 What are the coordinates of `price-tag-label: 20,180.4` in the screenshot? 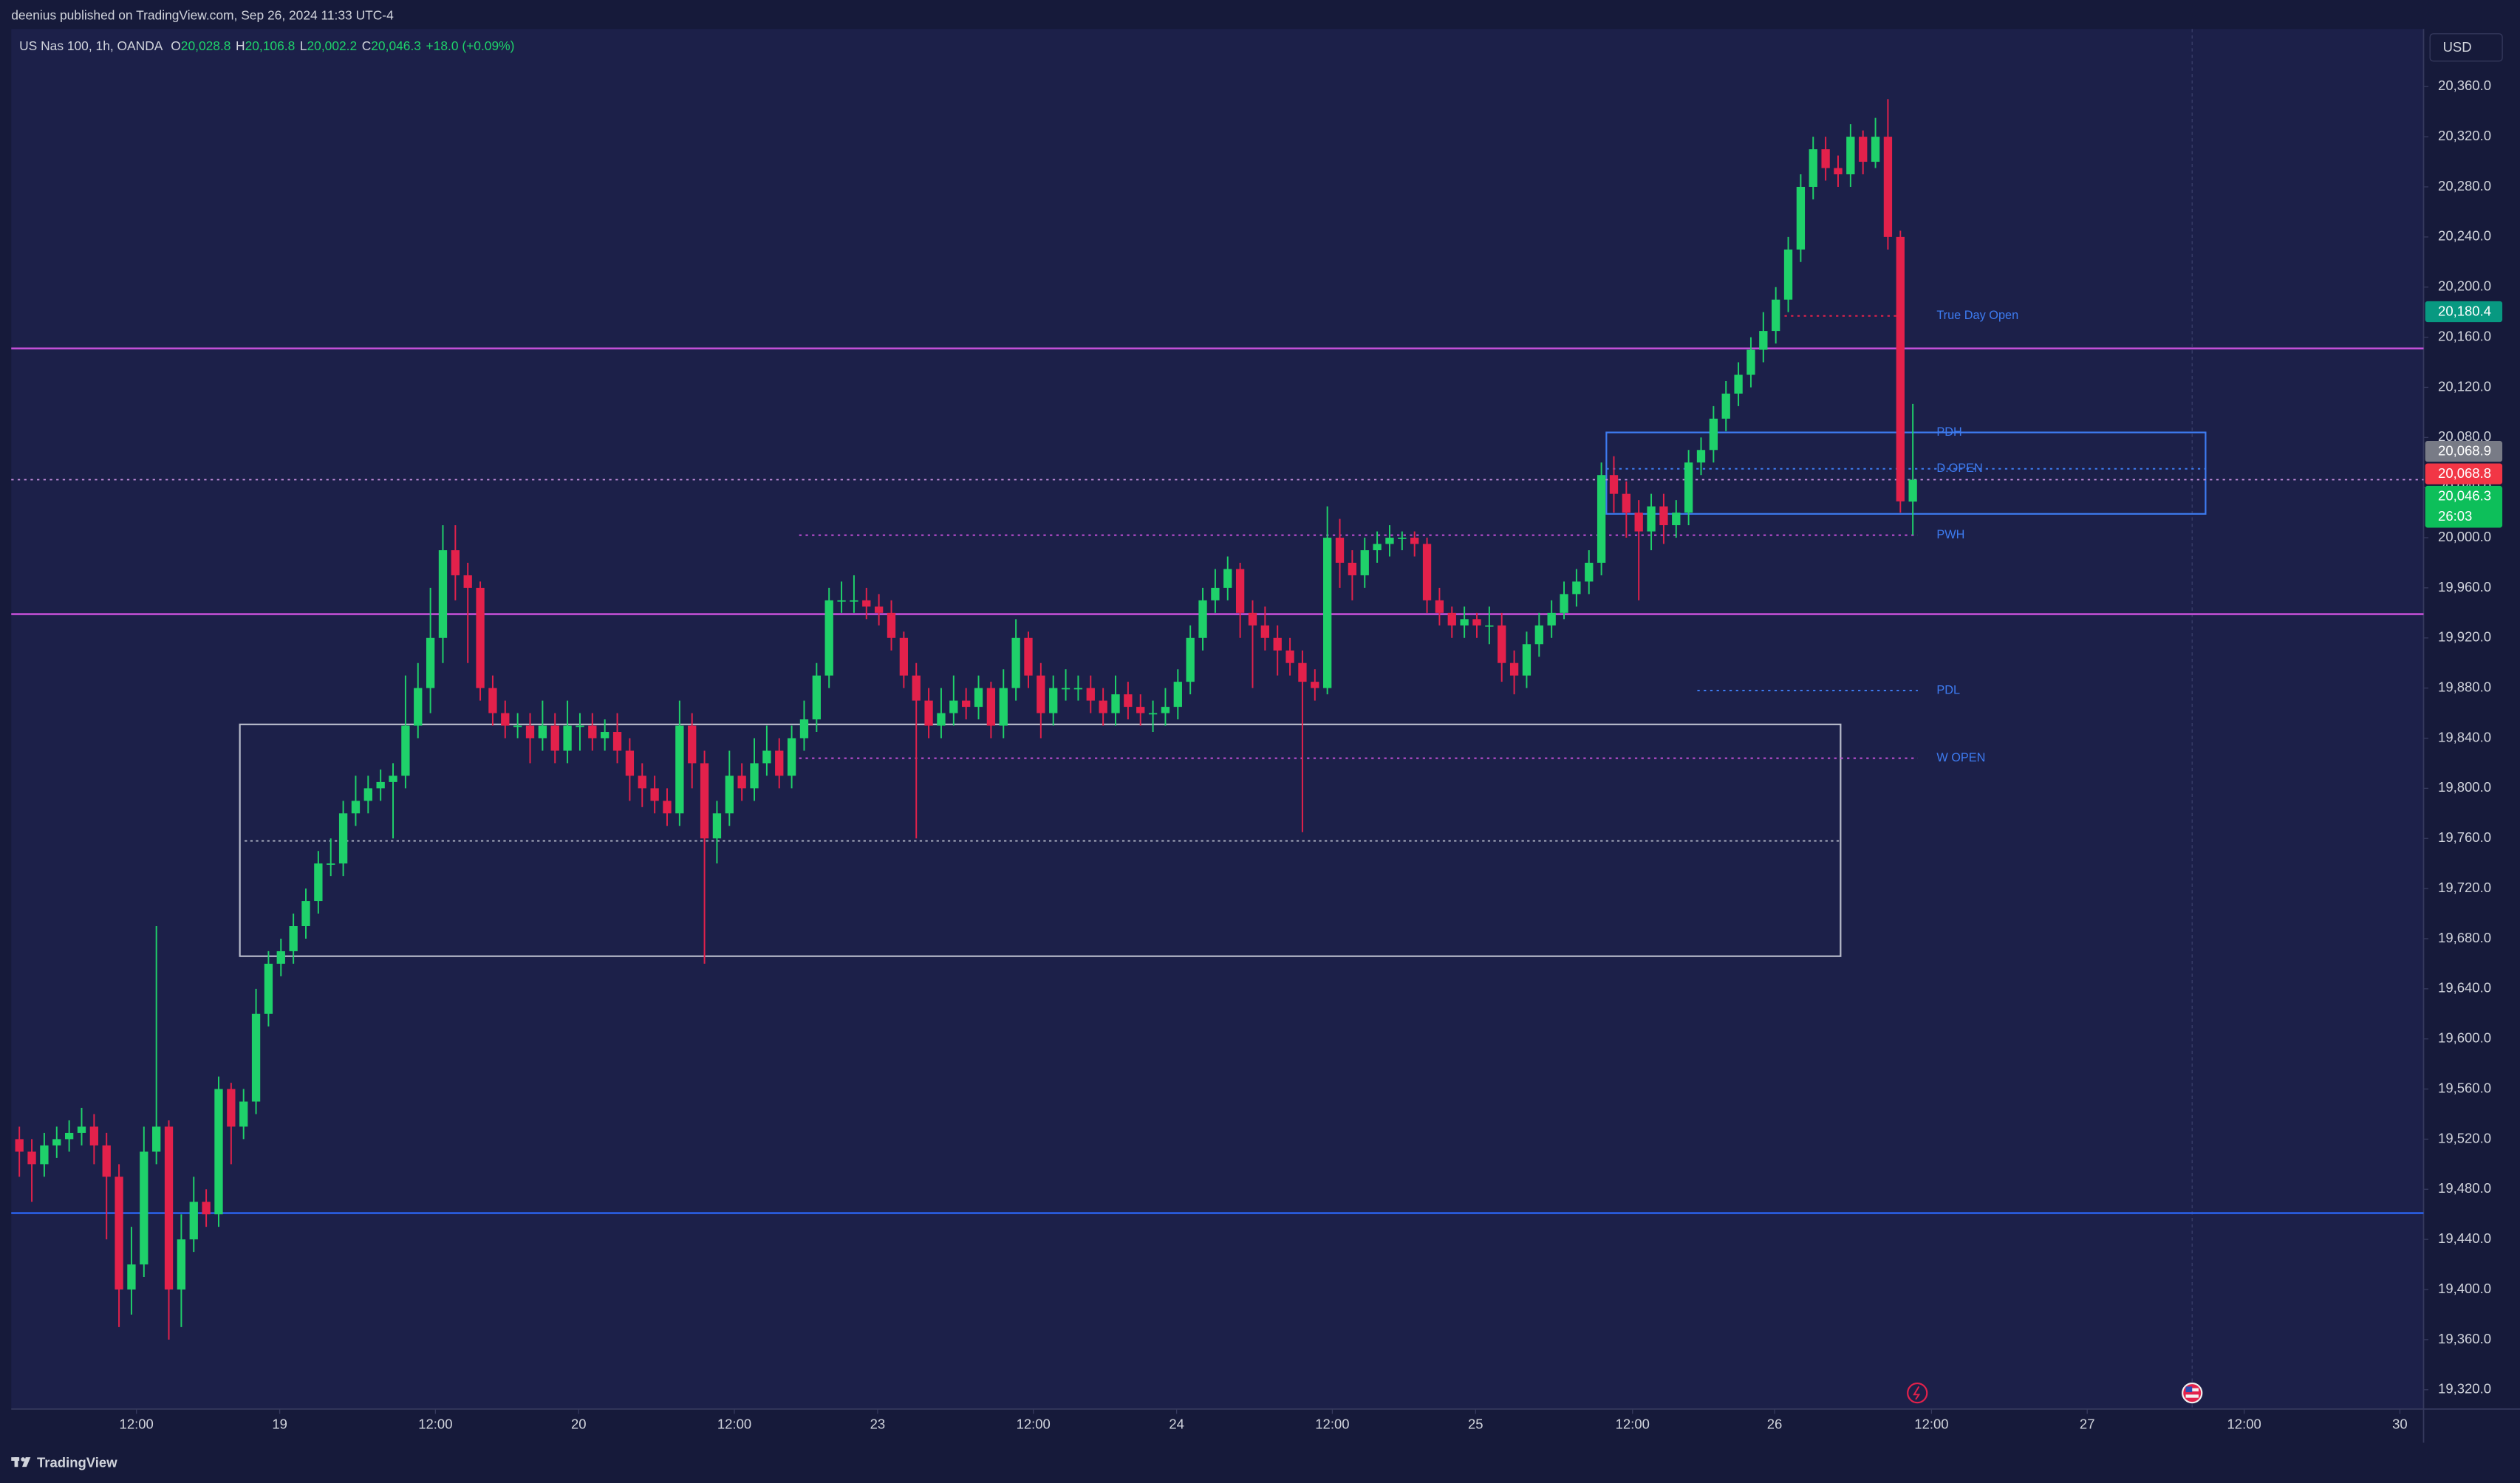 It's located at (2464, 311).